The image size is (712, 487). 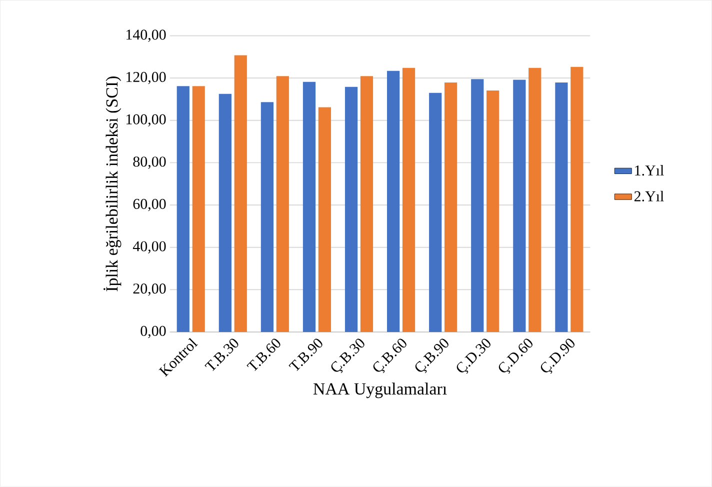 What do you see at coordinates (380, 390) in the screenshot?
I see `x-axis-title: NAA Uygulamaları` at bounding box center [380, 390].